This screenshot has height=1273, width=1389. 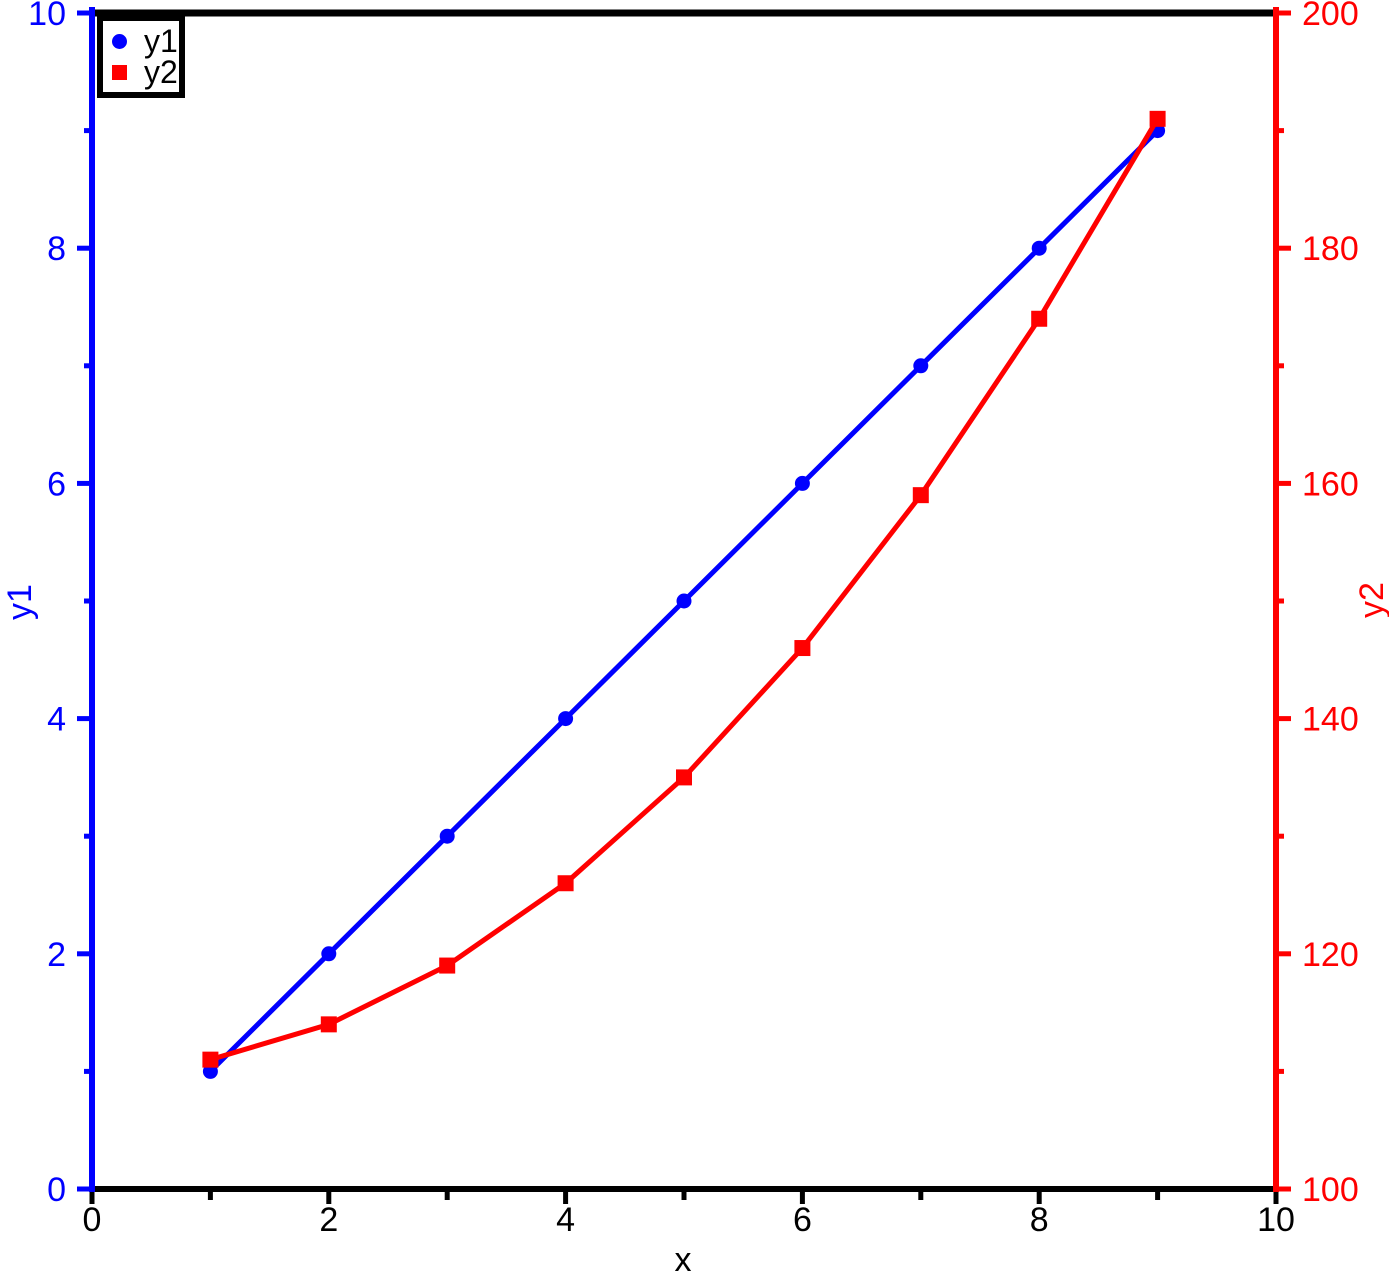 What do you see at coordinates (1317, 604) in the screenshot?
I see `y-right-axis-ticks: 100 120 140 160 180 200` at bounding box center [1317, 604].